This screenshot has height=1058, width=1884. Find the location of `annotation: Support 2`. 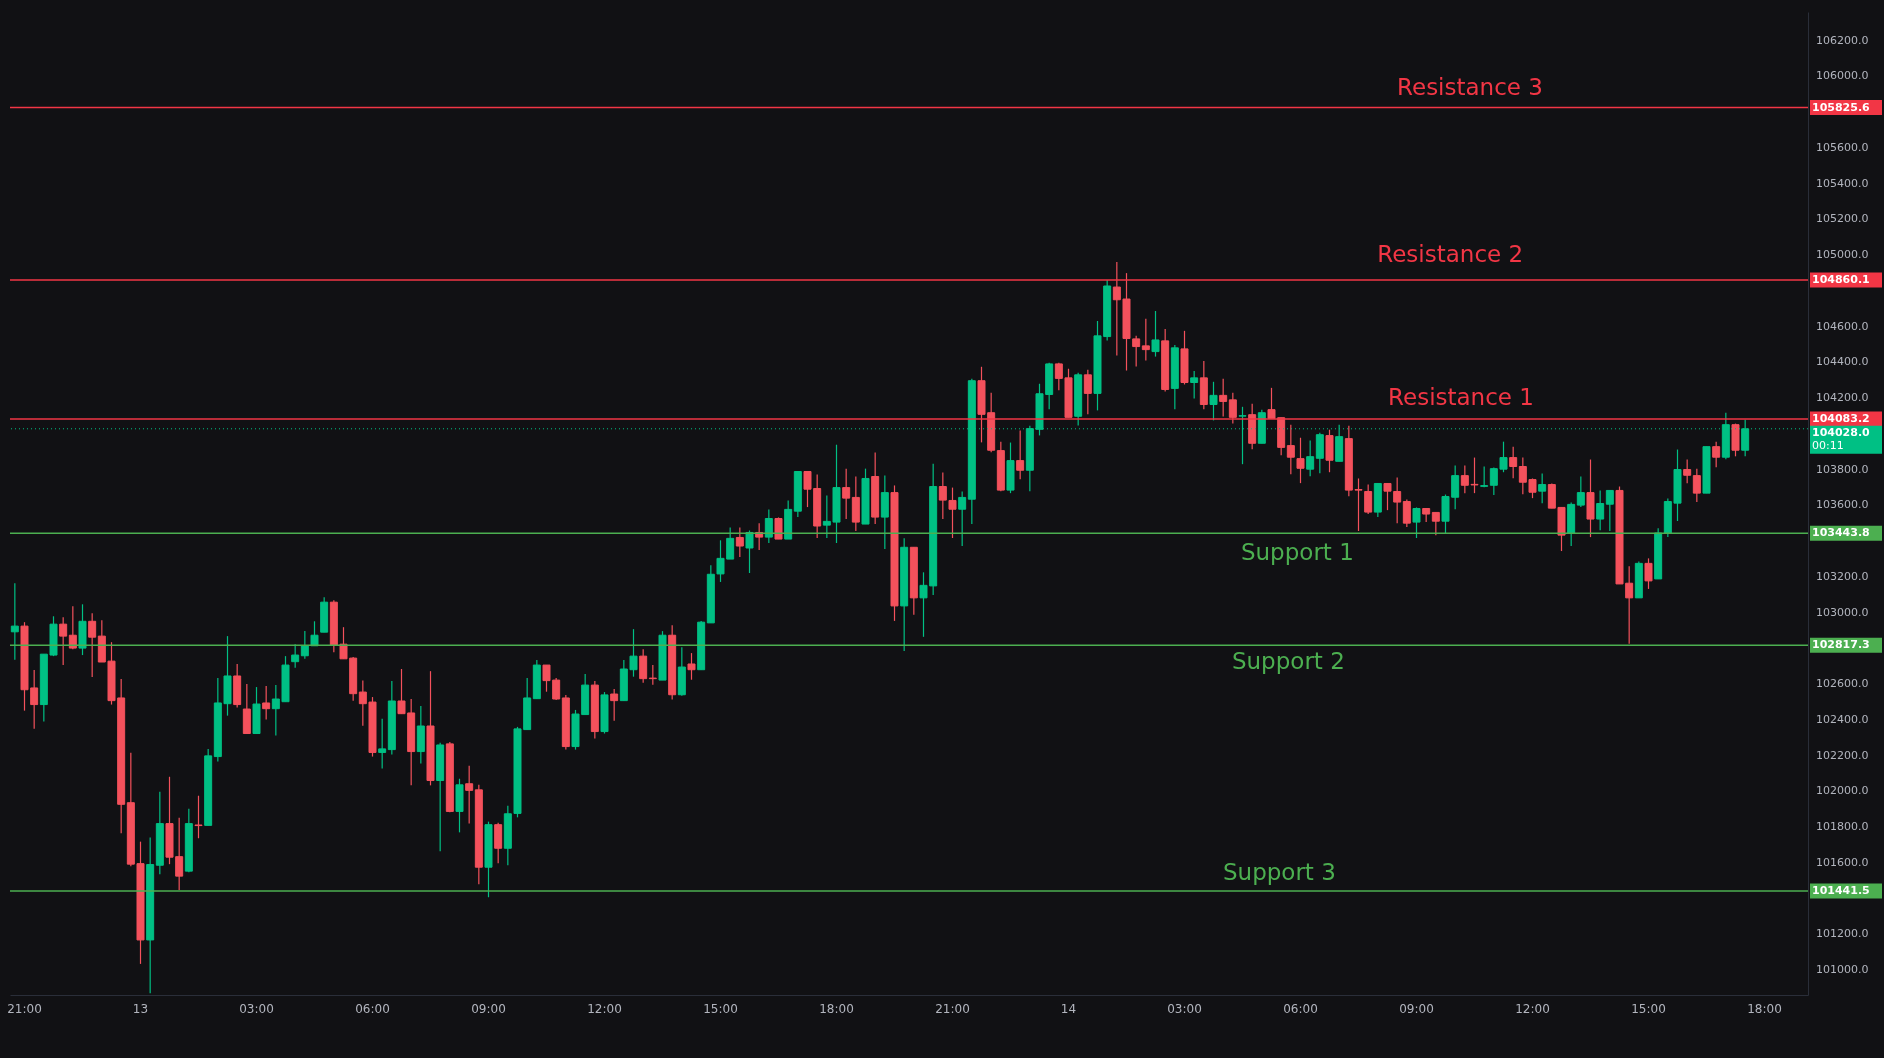

annotation: Support 2 is located at coordinates (1288, 661).